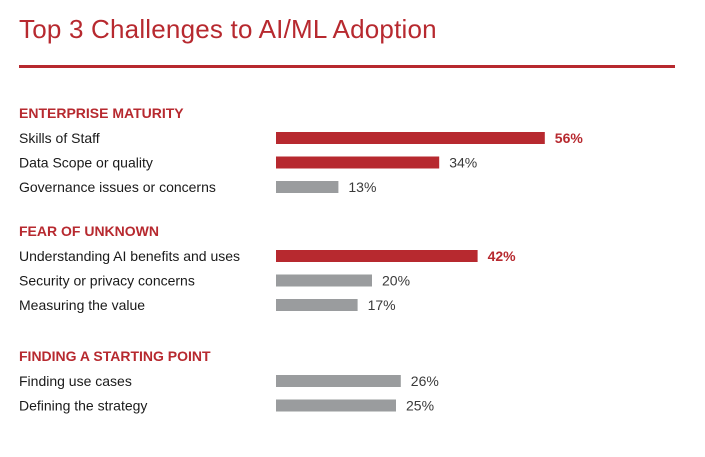 This screenshot has height=457, width=705. What do you see at coordinates (83, 406) in the screenshot?
I see `bar-label: Defining the strategy` at bounding box center [83, 406].